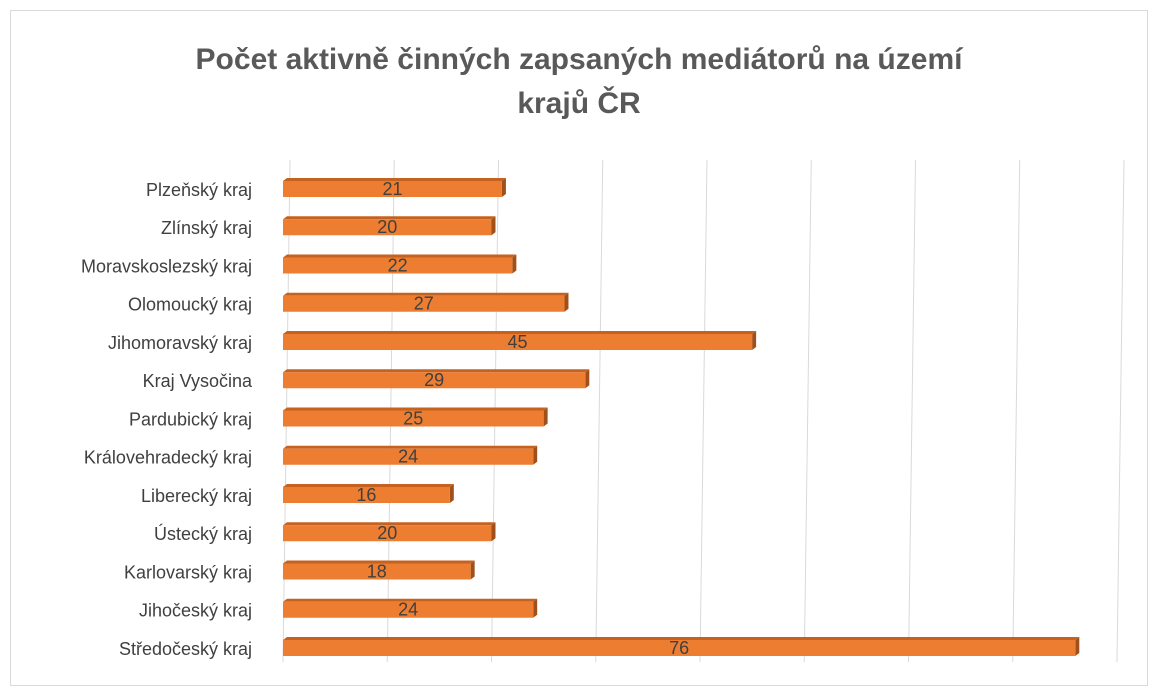 This screenshot has width=1158, height=696. Describe the element at coordinates (190, 305) in the screenshot. I see `y-tick-label: Olomoucký kraj` at that location.